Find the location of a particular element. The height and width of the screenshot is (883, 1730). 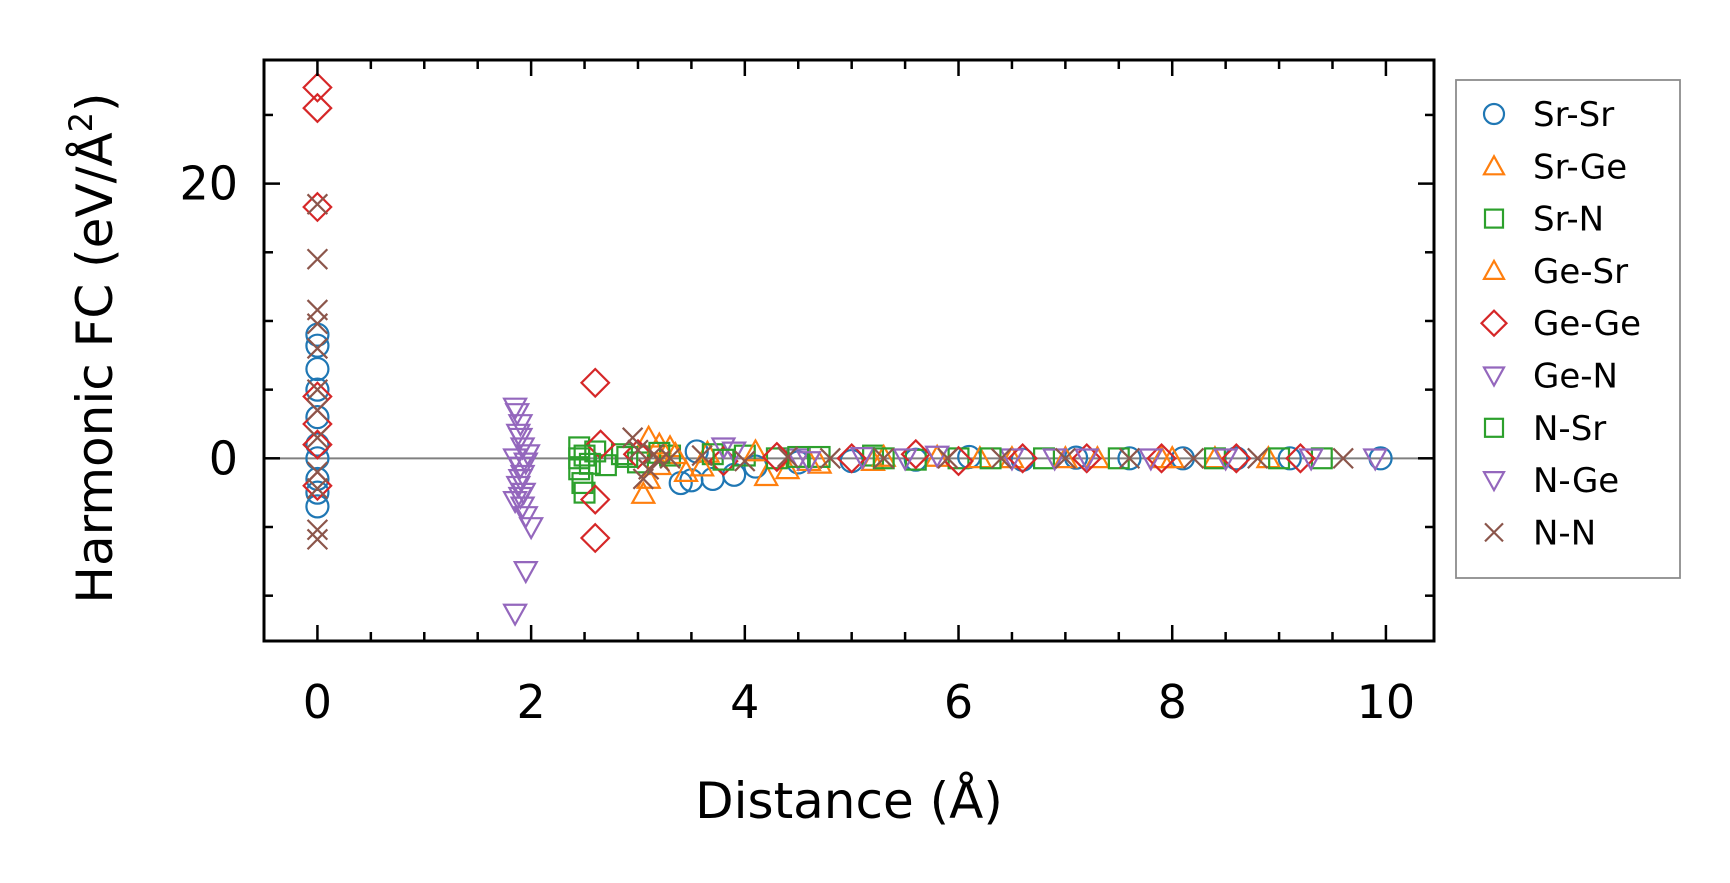

y-tick-label: 0 is located at coordinates (223, 458).